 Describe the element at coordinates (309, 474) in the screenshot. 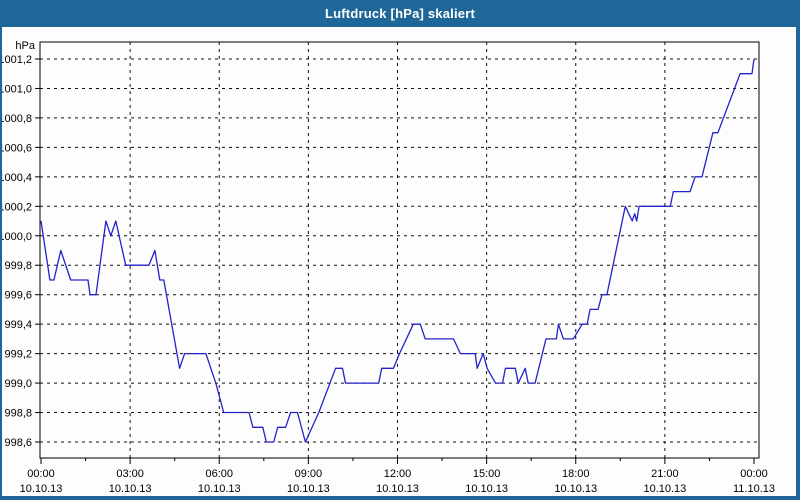

I see `x-tick-label-time: 09:00` at that location.